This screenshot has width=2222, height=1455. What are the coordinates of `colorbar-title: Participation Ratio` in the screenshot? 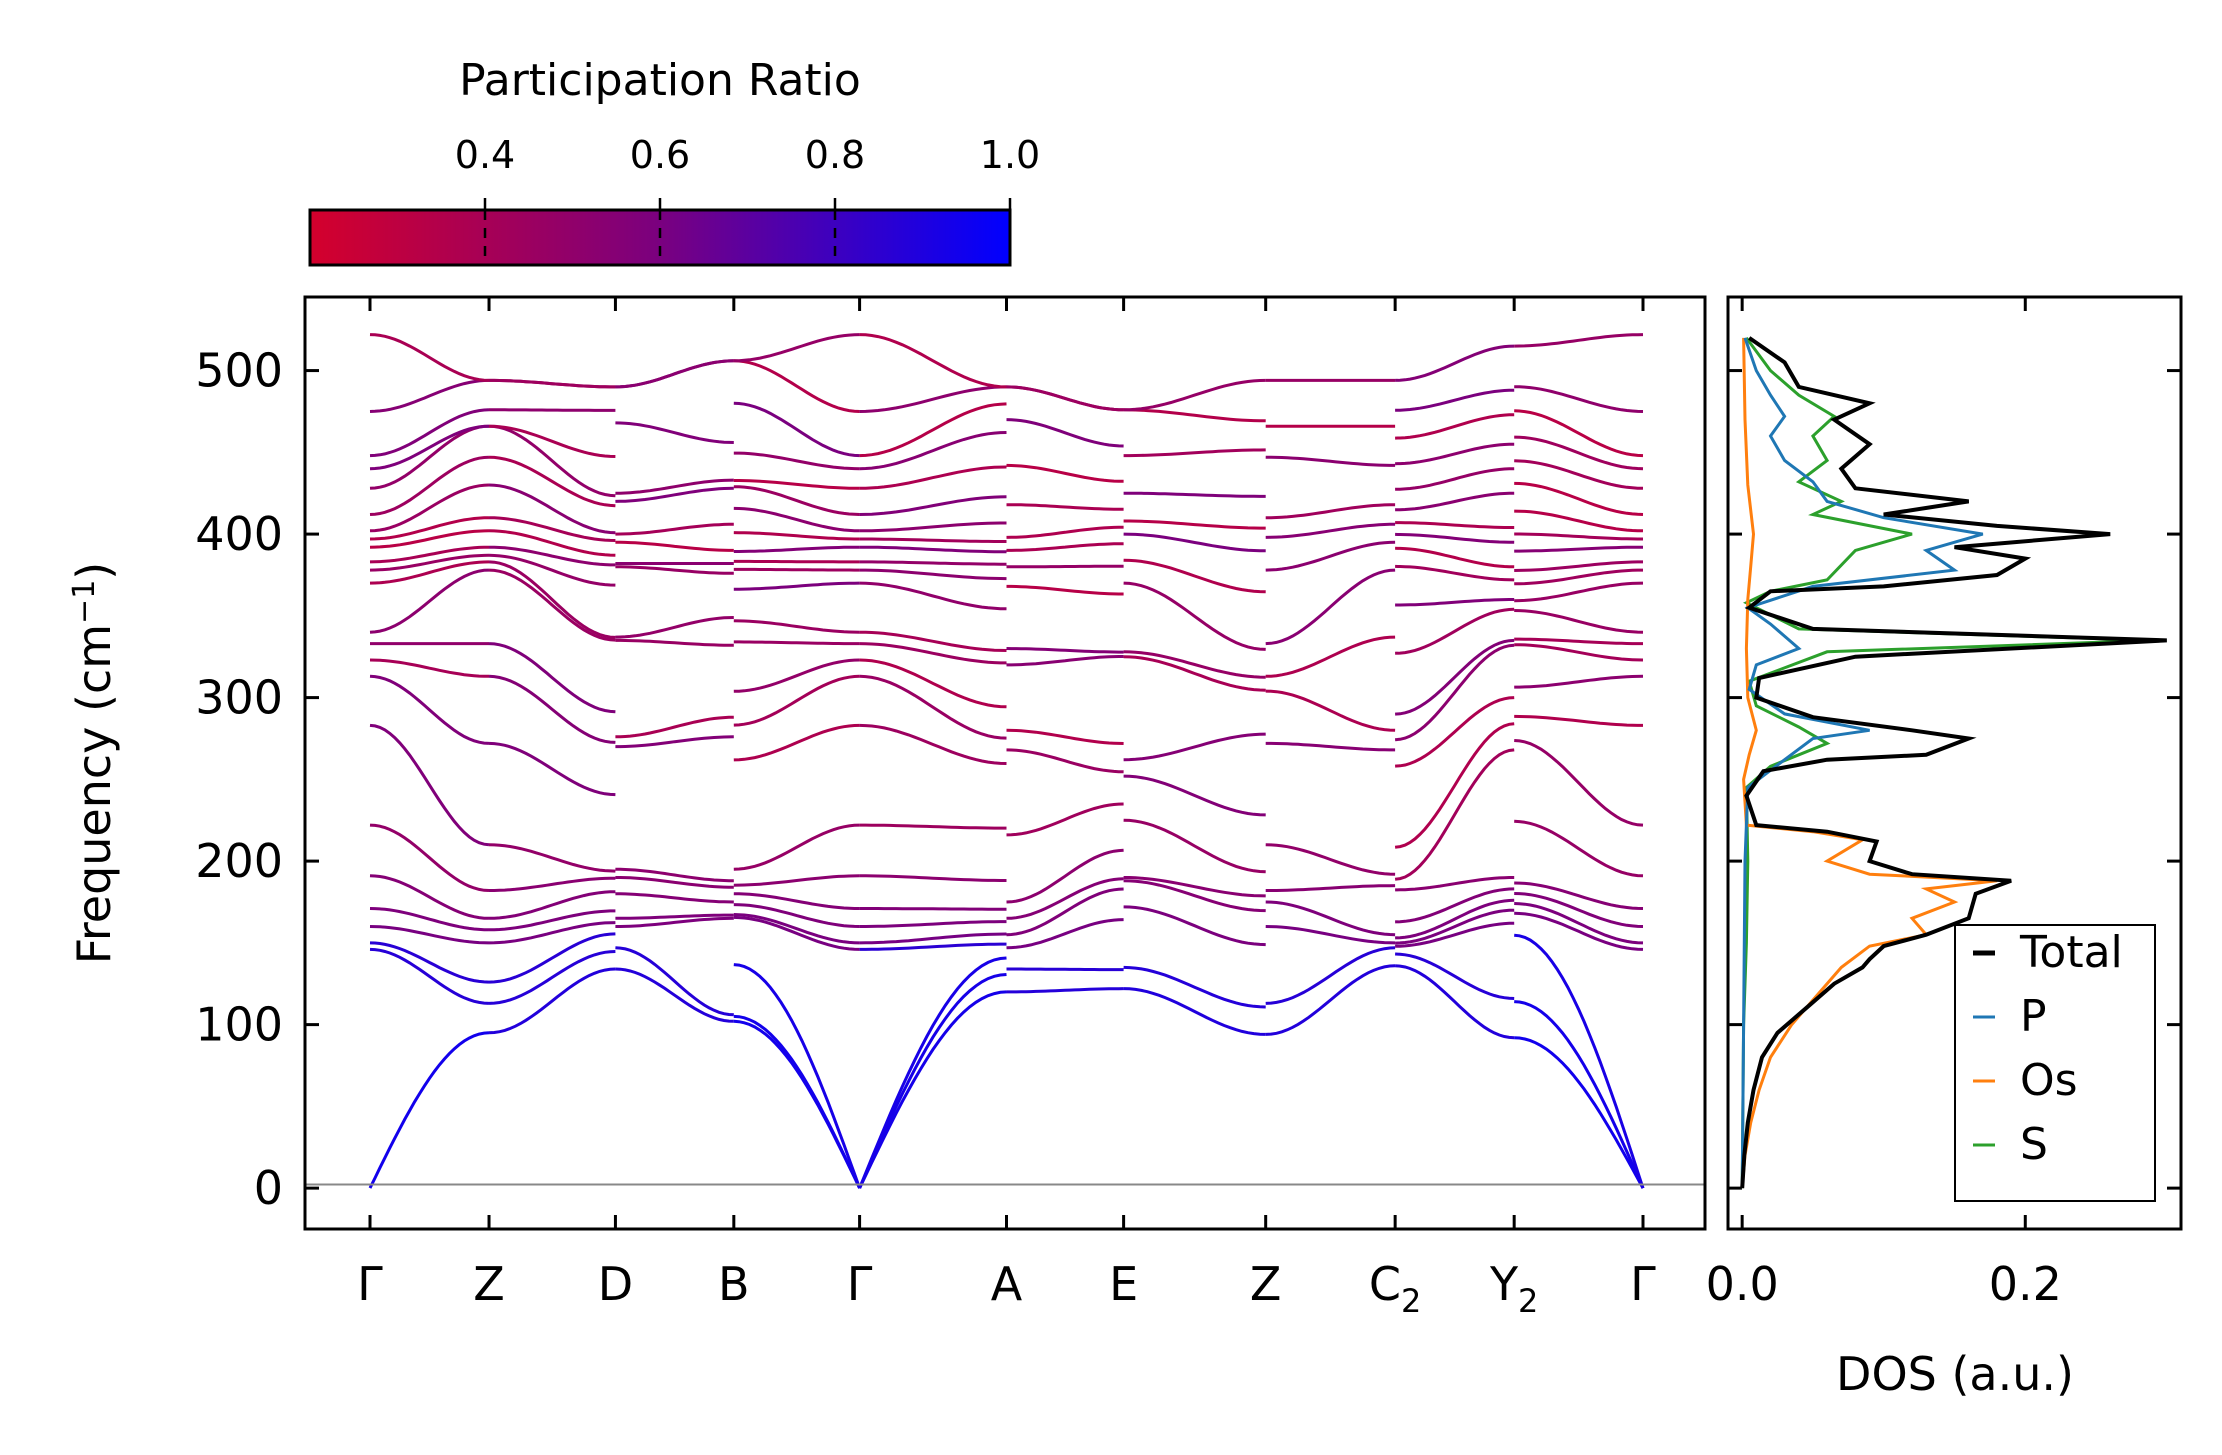 It's located at (660, 80).